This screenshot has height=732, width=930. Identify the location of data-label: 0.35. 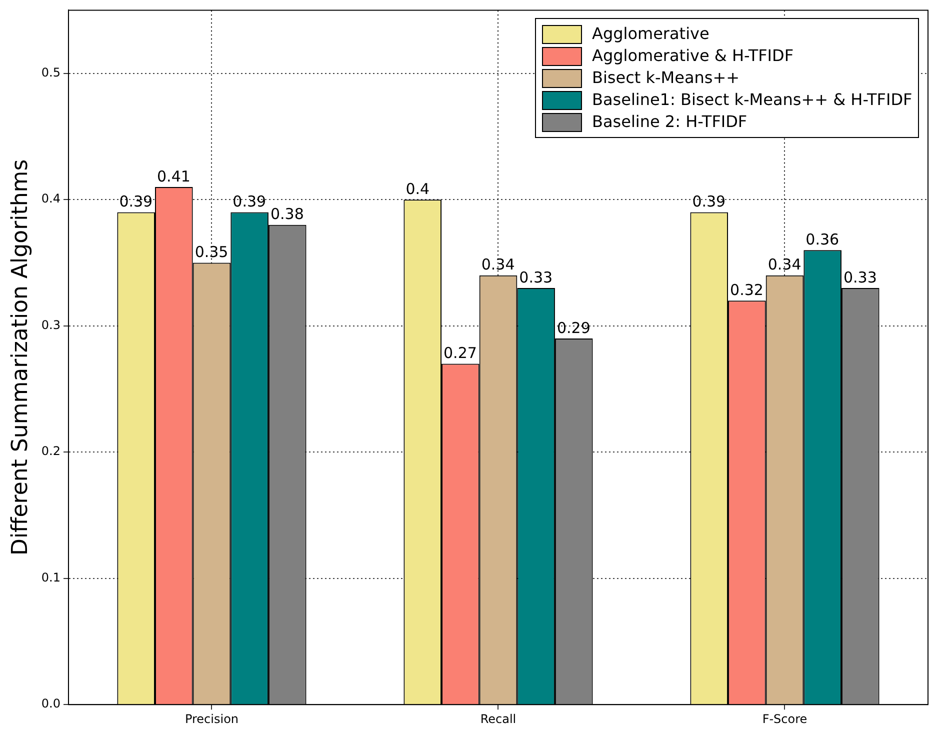
(211, 252).